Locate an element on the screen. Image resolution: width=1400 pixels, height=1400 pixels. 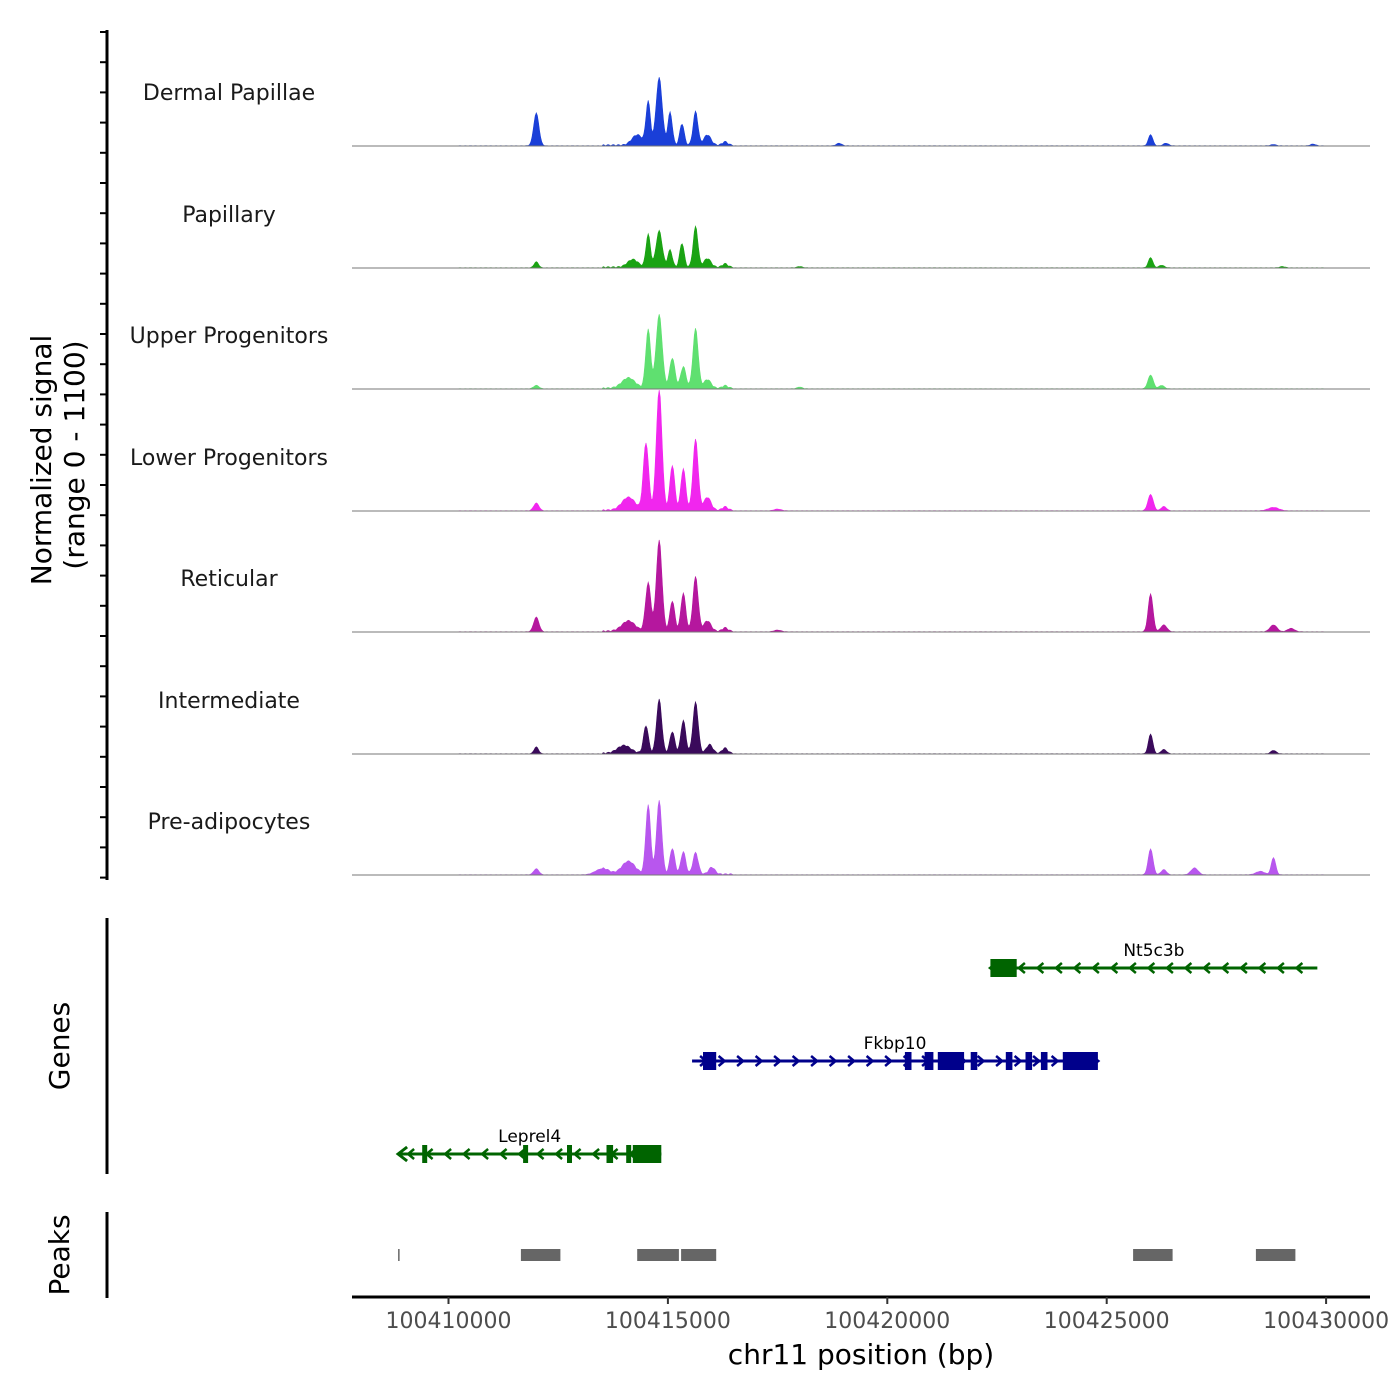
track-label: Lower Progenitors is located at coordinates (229, 458).